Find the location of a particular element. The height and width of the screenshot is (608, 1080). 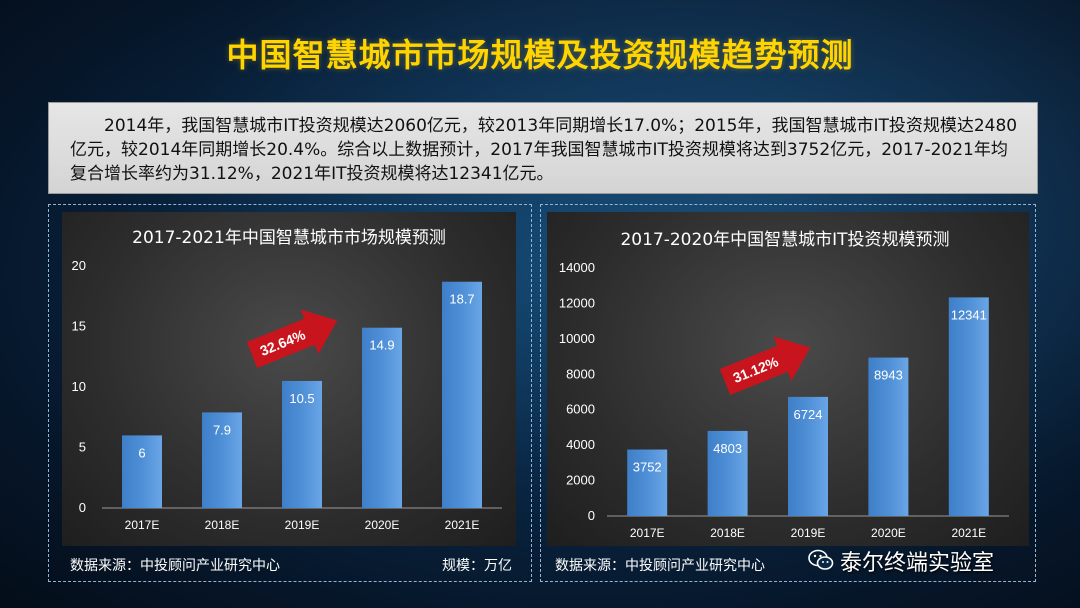

data-label: 3752 is located at coordinates (647, 467).